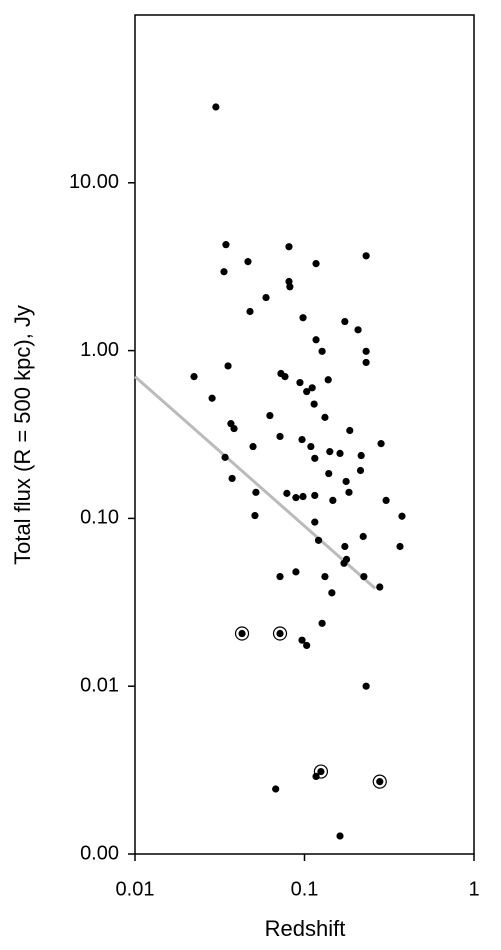  I want to click on x-tick-label: 0.01, so click(135, 889).